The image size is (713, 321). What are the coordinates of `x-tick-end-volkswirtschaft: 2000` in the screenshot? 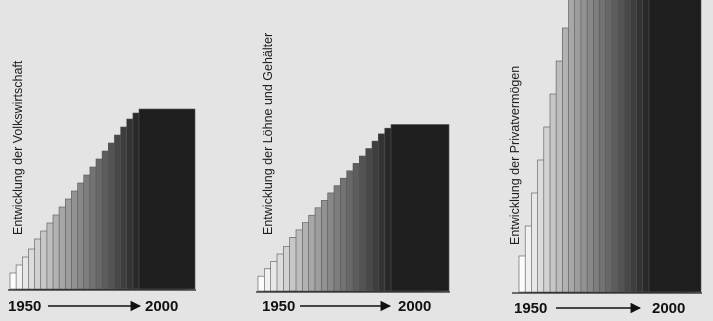 It's located at (161, 306).